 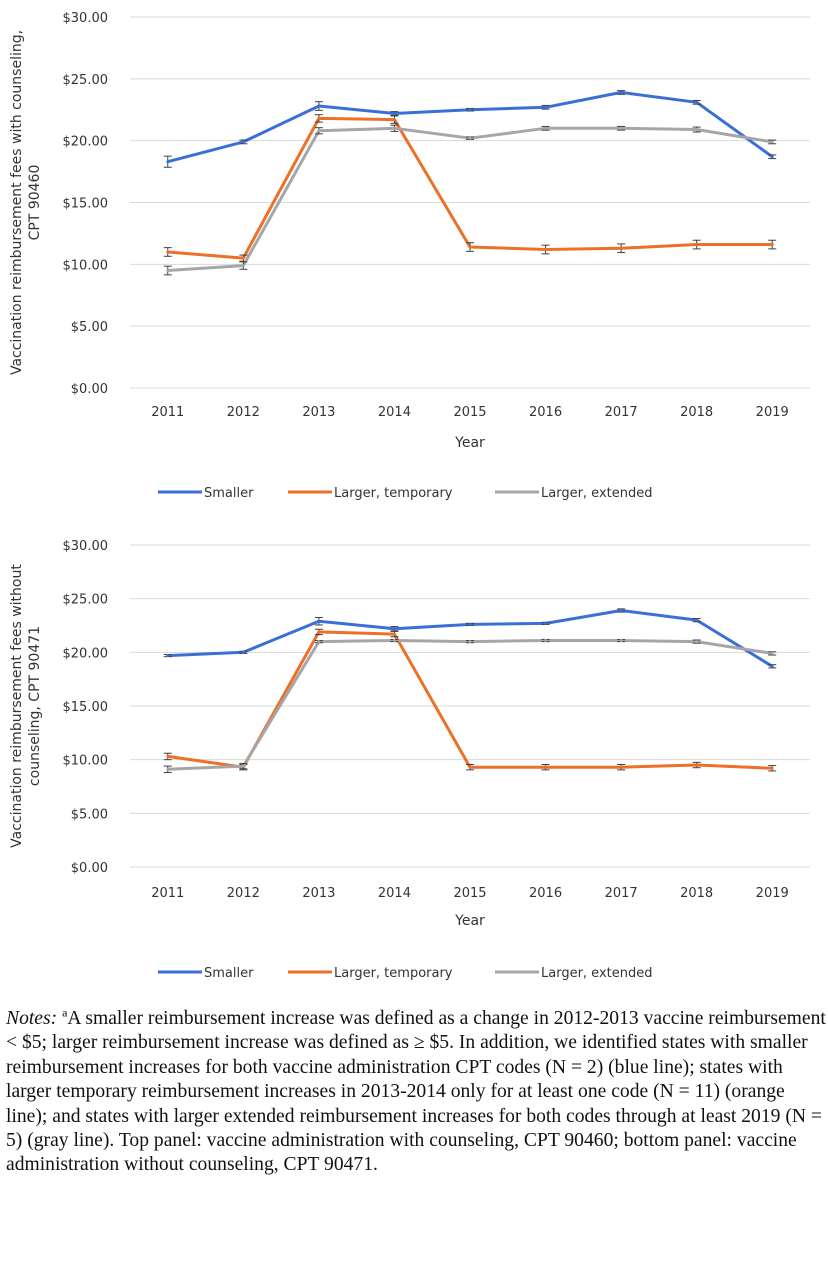 What do you see at coordinates (86, 265) in the screenshot?
I see `top-y-tick-label: $10.00` at bounding box center [86, 265].